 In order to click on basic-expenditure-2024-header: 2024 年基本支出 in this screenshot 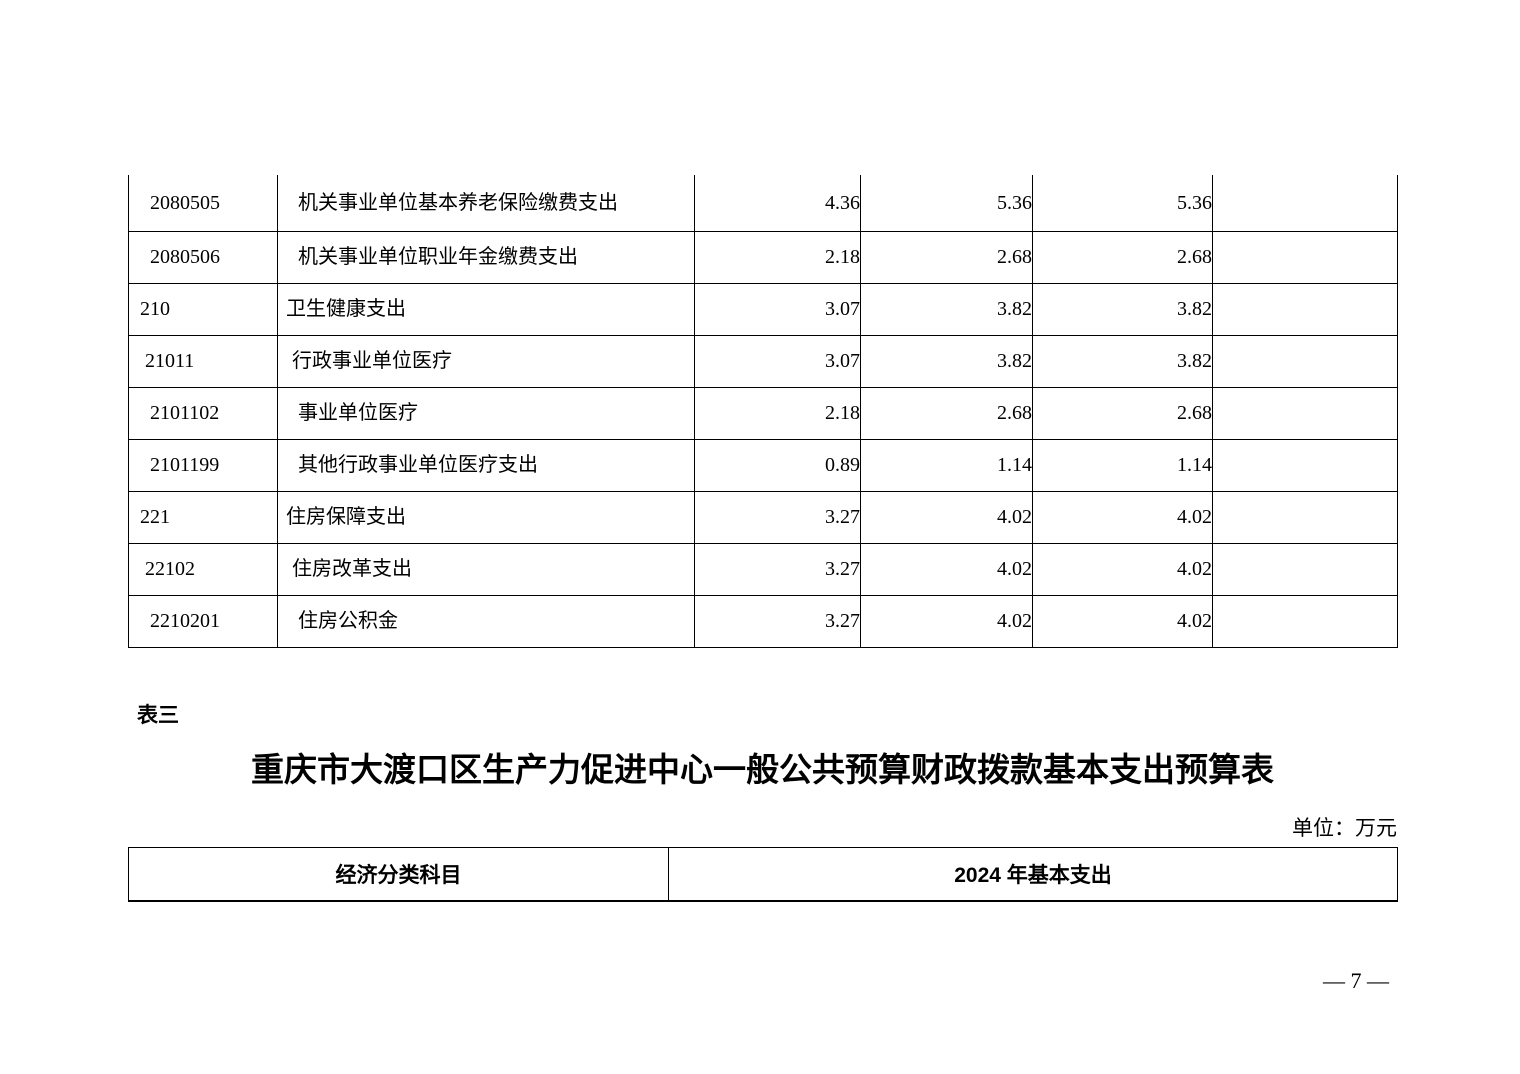, I will do `click(1033, 874)`.